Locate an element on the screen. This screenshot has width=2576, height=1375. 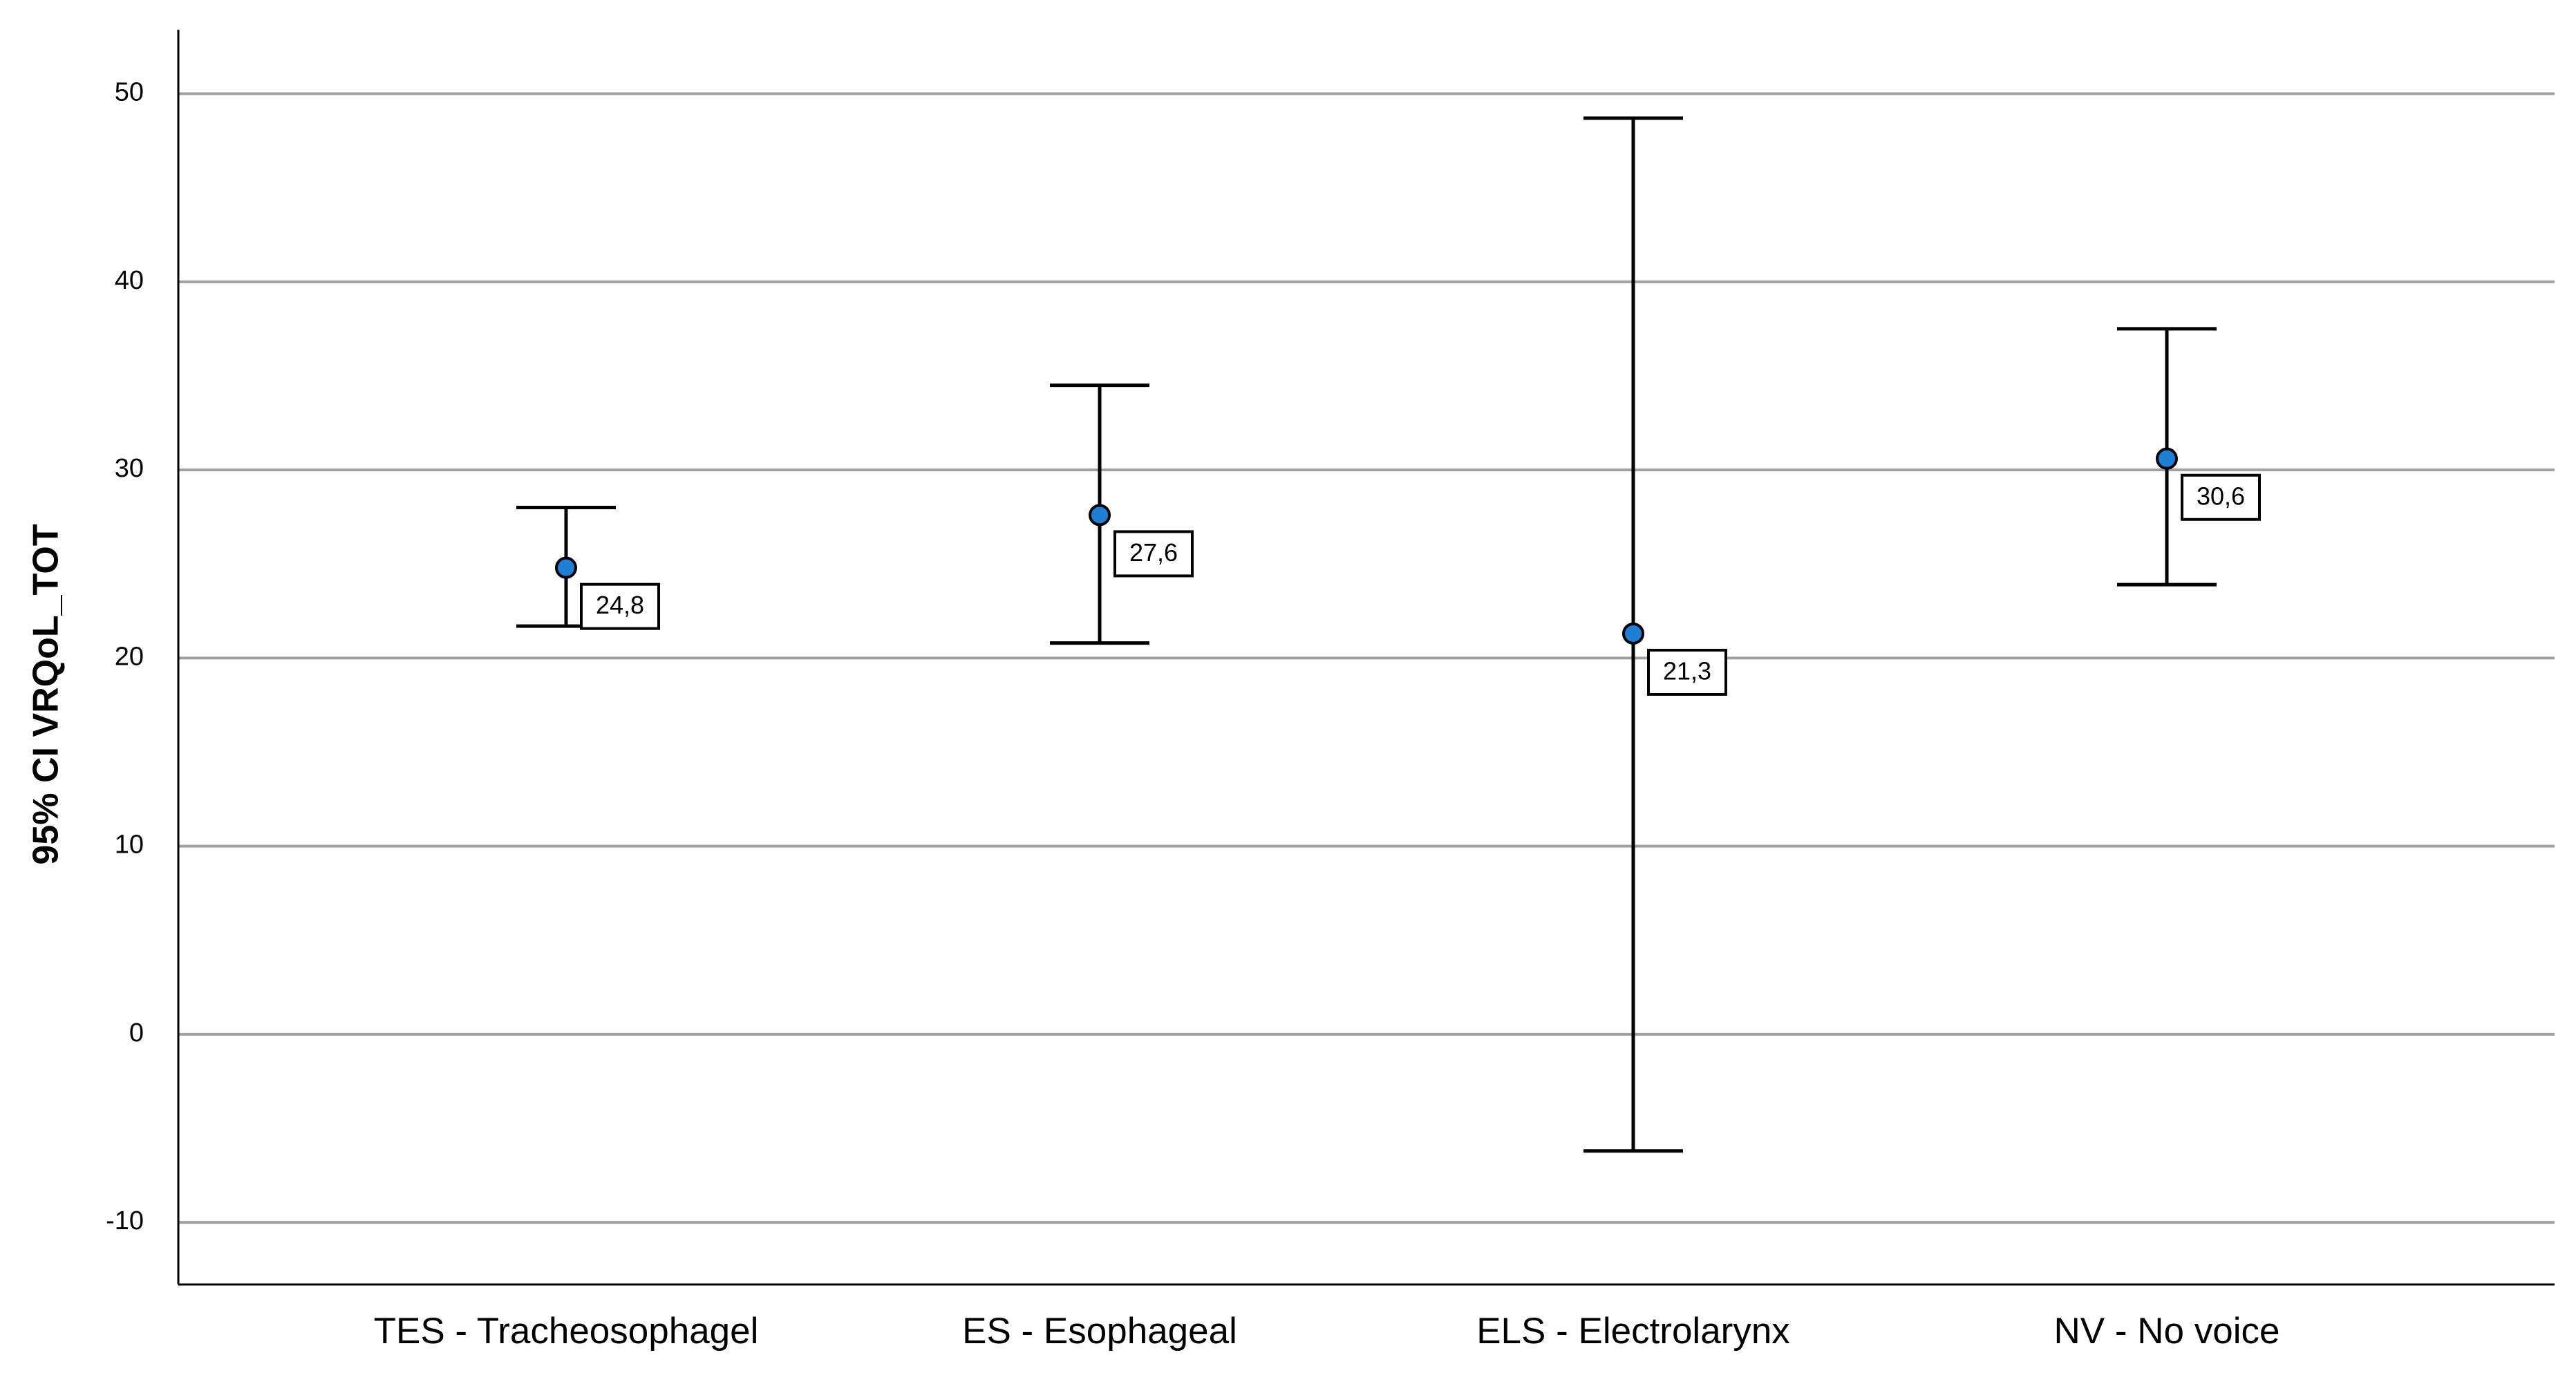
value-label: 24,8 is located at coordinates (620, 605).